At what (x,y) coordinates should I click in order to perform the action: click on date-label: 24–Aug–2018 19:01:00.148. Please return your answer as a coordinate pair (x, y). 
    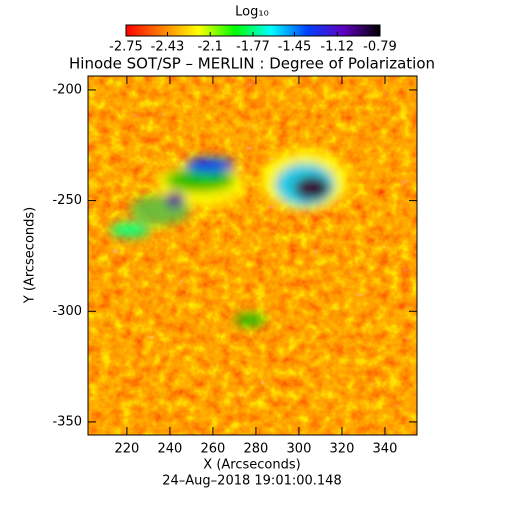
    Looking at the image, I should click on (251, 481).